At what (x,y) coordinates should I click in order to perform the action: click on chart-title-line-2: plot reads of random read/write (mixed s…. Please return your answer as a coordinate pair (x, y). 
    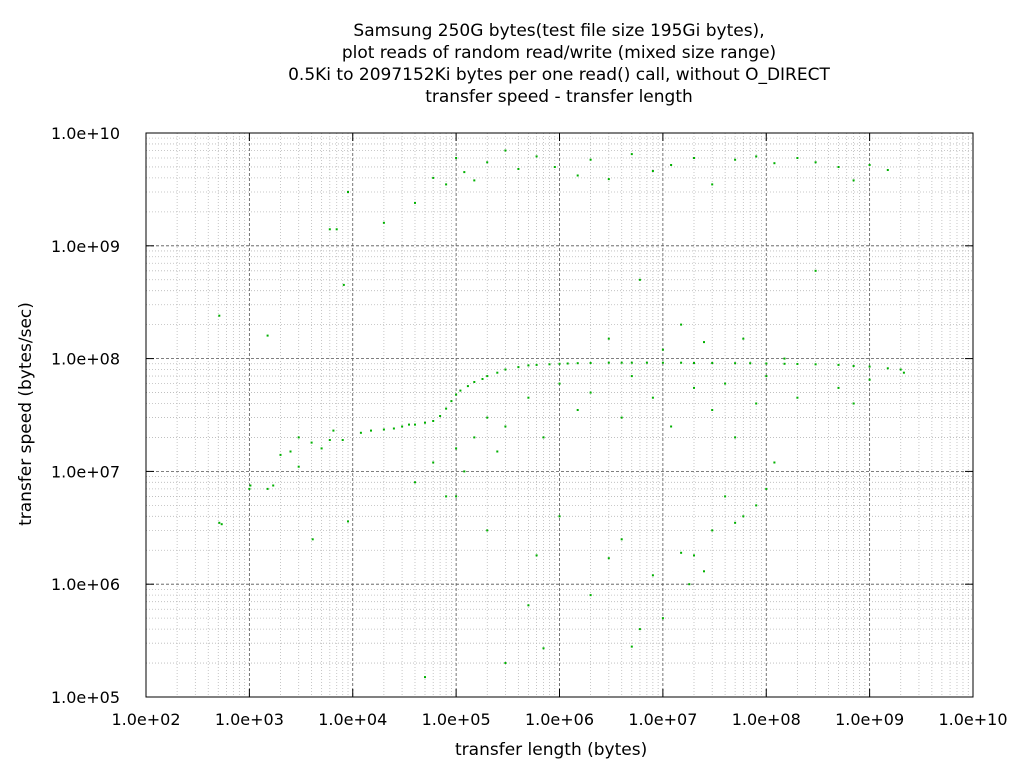
    Looking at the image, I should click on (559, 53).